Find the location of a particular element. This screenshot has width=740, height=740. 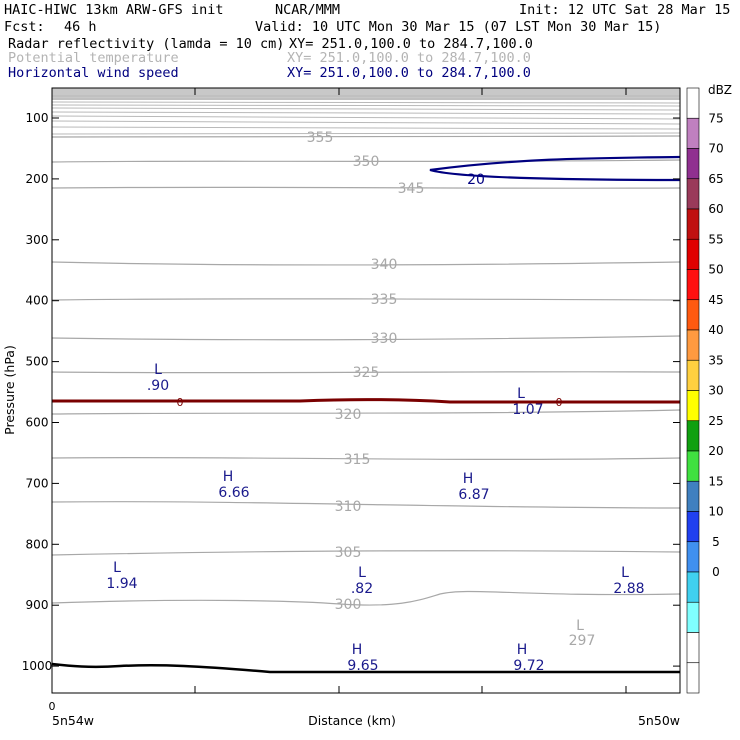

colorbar-level-label: 30 is located at coordinates (715, 391).